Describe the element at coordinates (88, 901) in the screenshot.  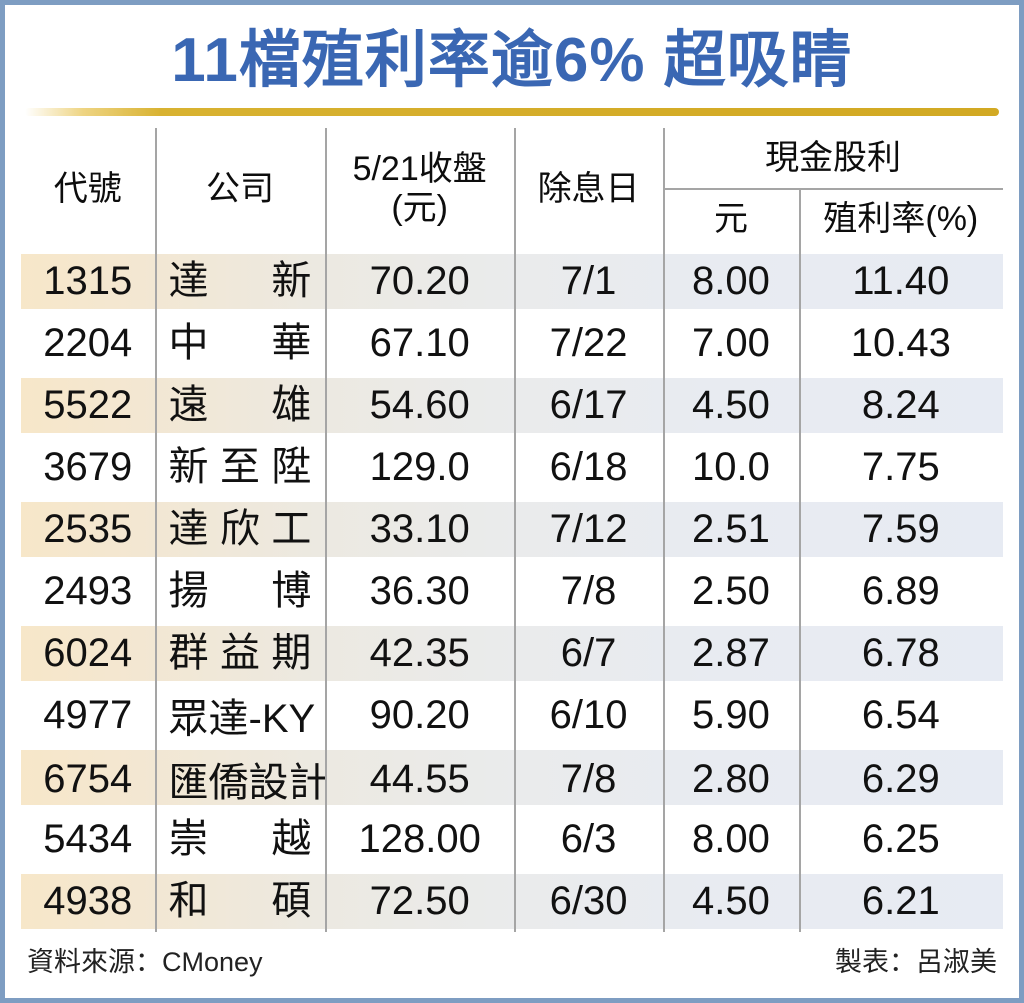
I see `stock-code-cell: 4938` at that location.